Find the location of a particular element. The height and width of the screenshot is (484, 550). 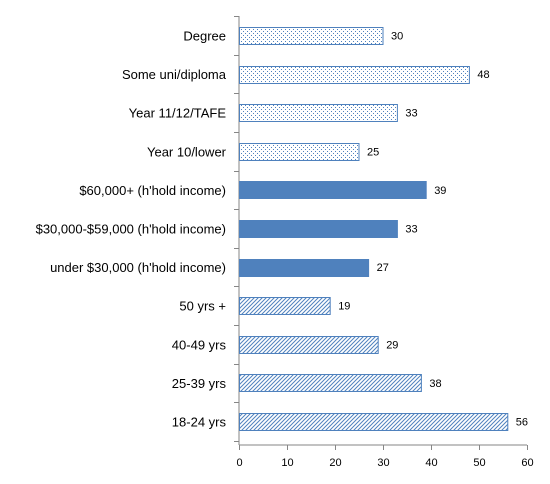

data-label: 39 is located at coordinates (440, 191).